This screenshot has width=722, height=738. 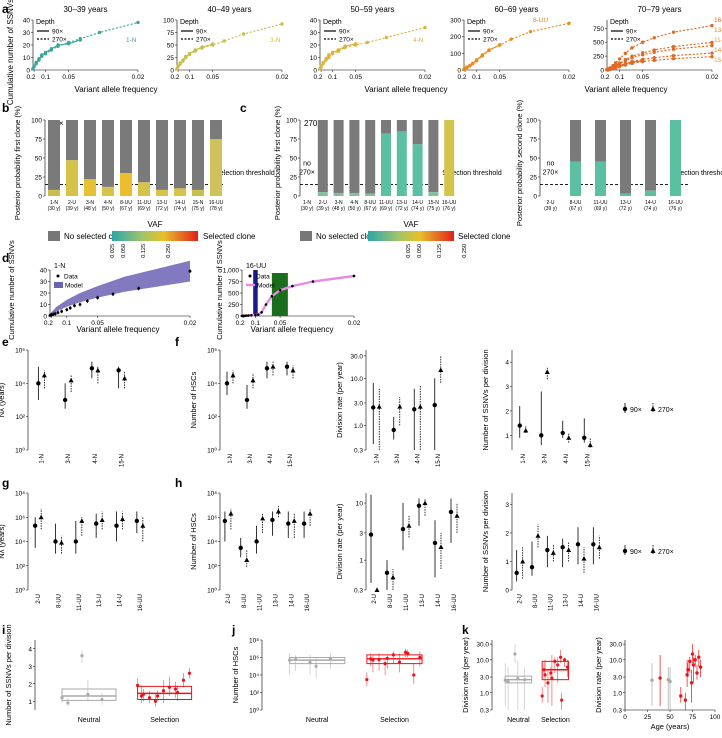 I want to click on undefined-ytick-label: 0.3, so click(x=484, y=711).